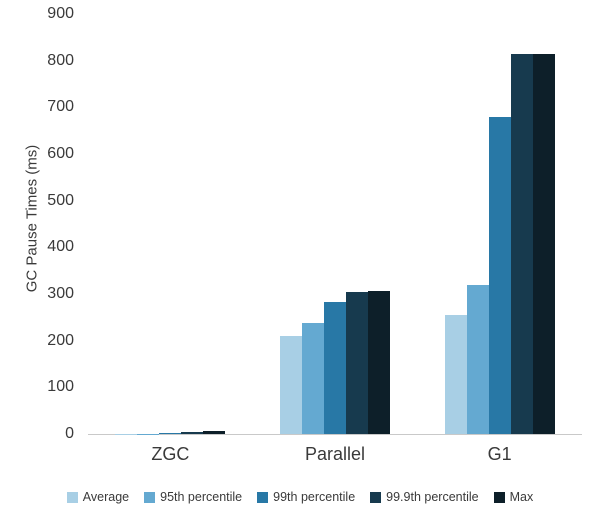 This screenshot has width=600, height=525. Describe the element at coordinates (334, 367) in the screenshot. I see `bar-parallel-99th-percentile` at that location.